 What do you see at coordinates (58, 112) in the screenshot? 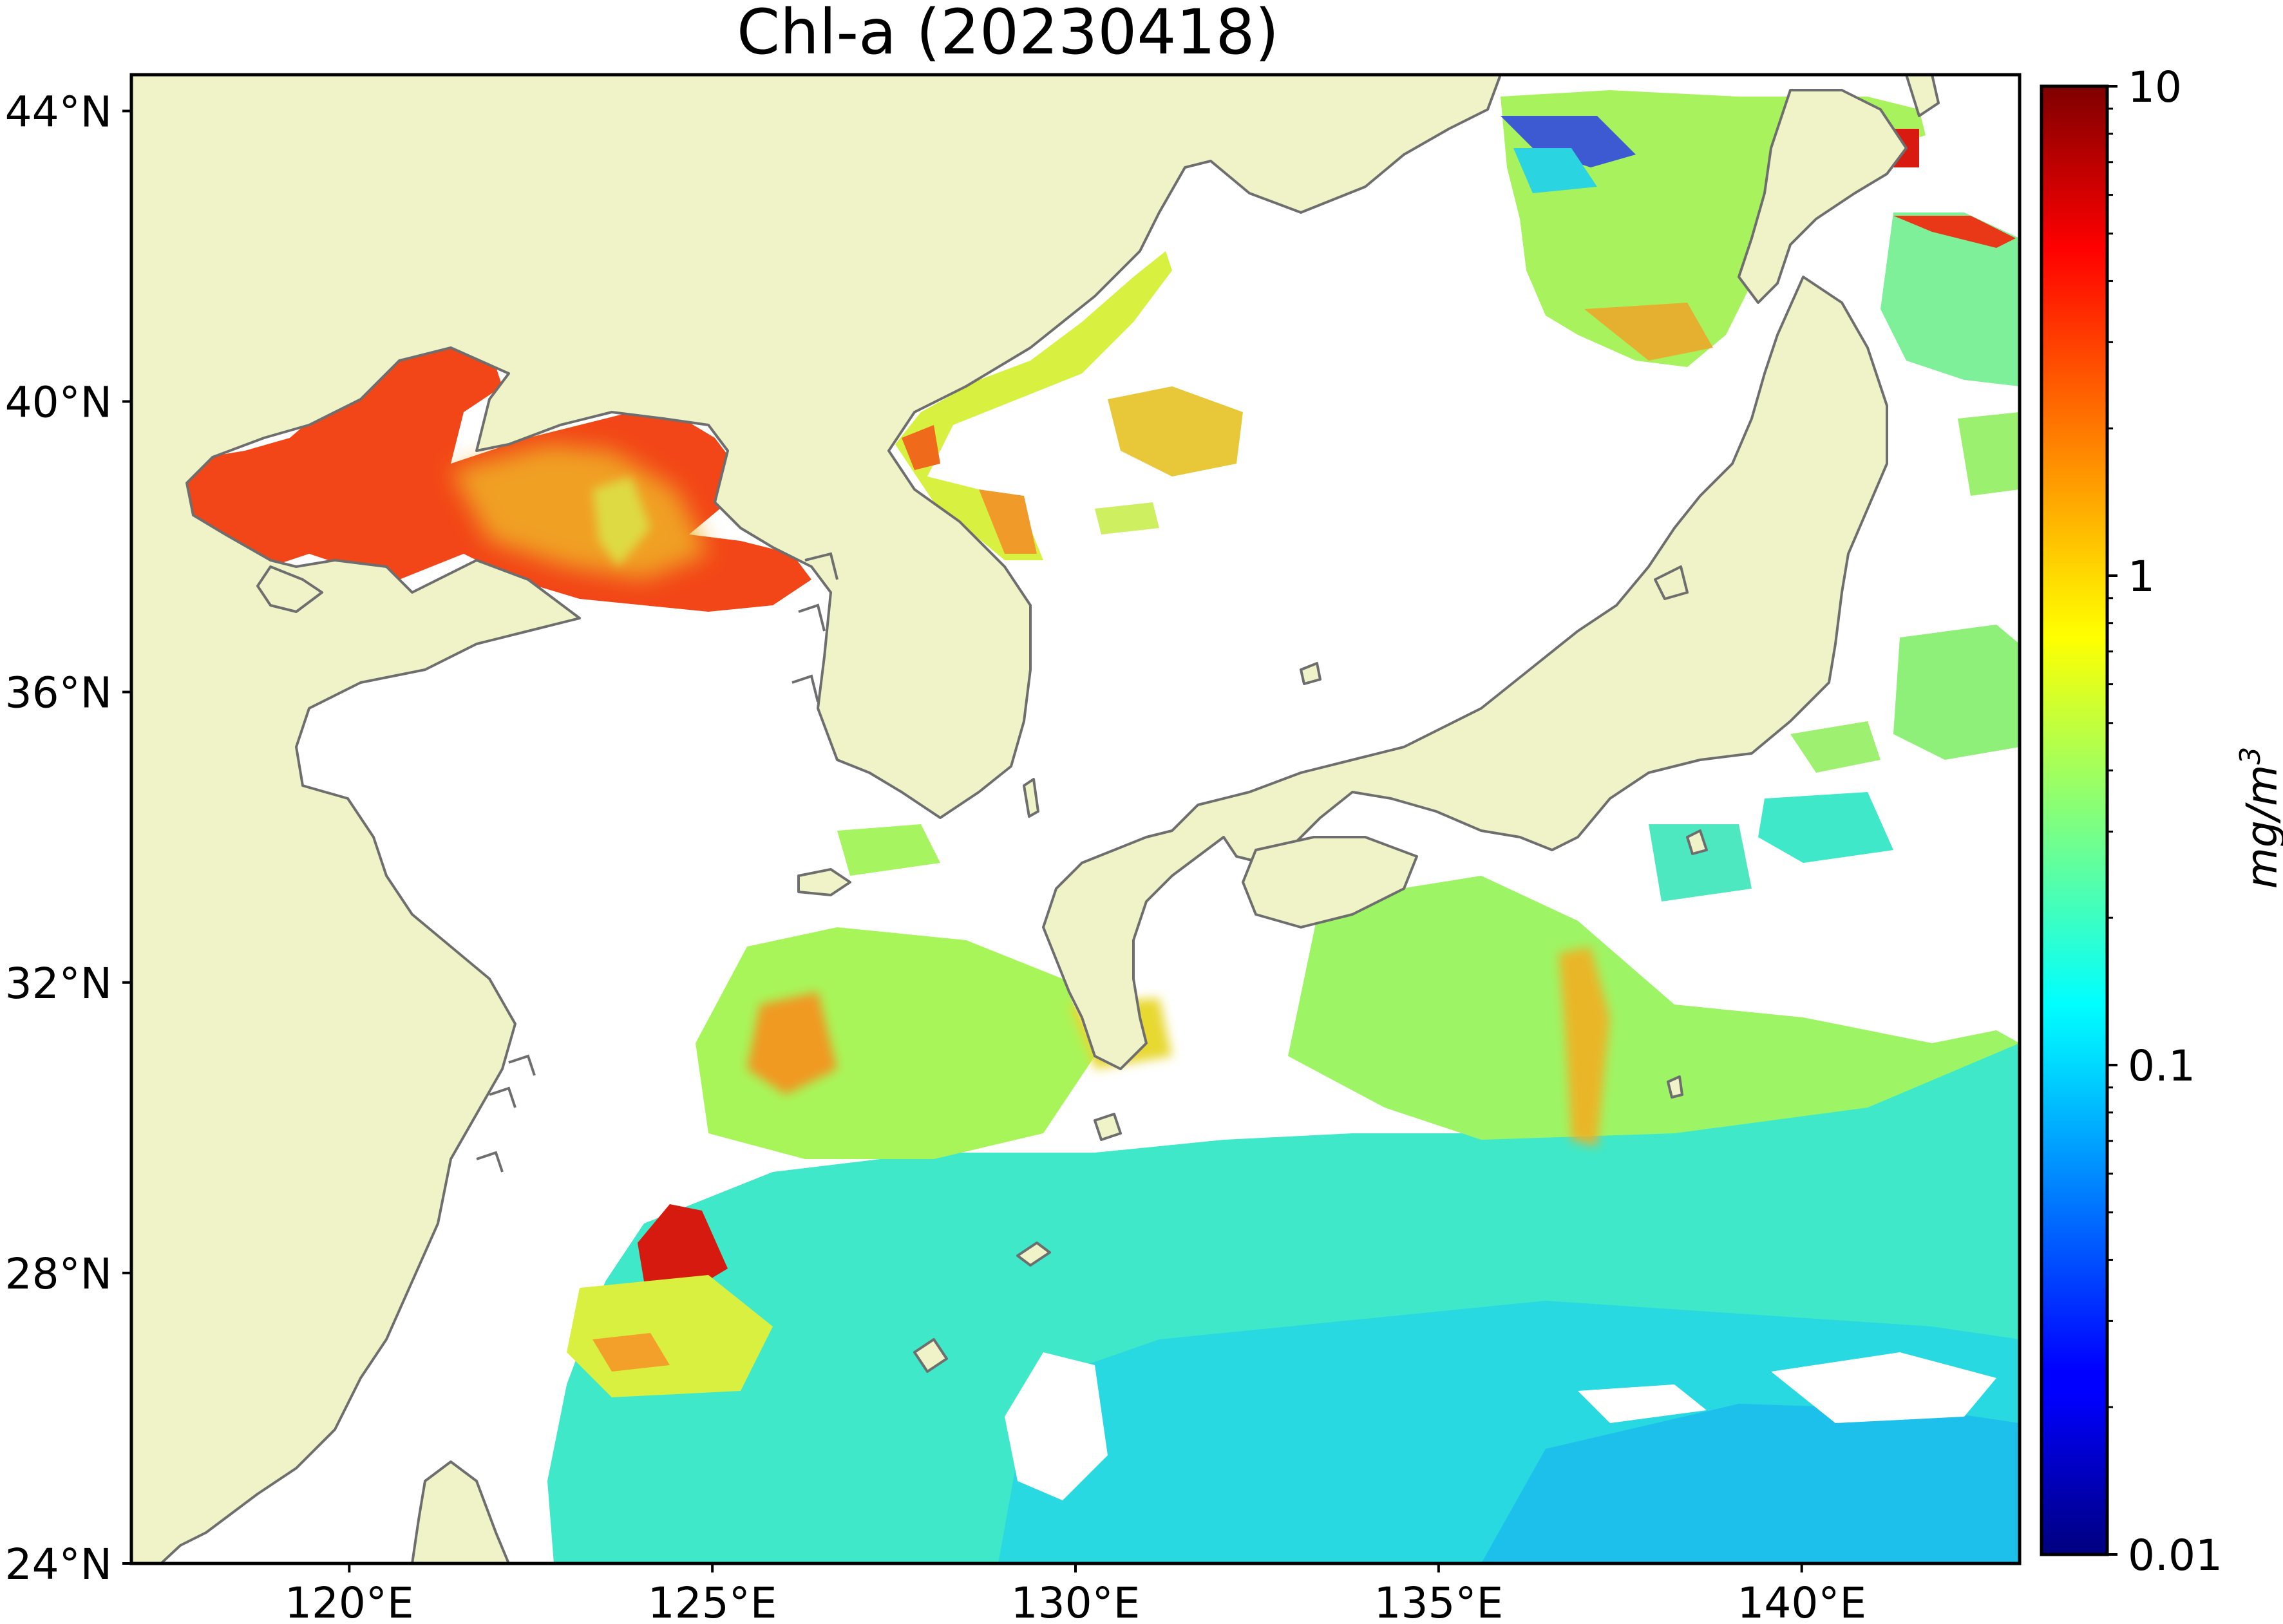
I see `lat-tick-label: 44°N` at bounding box center [58, 112].